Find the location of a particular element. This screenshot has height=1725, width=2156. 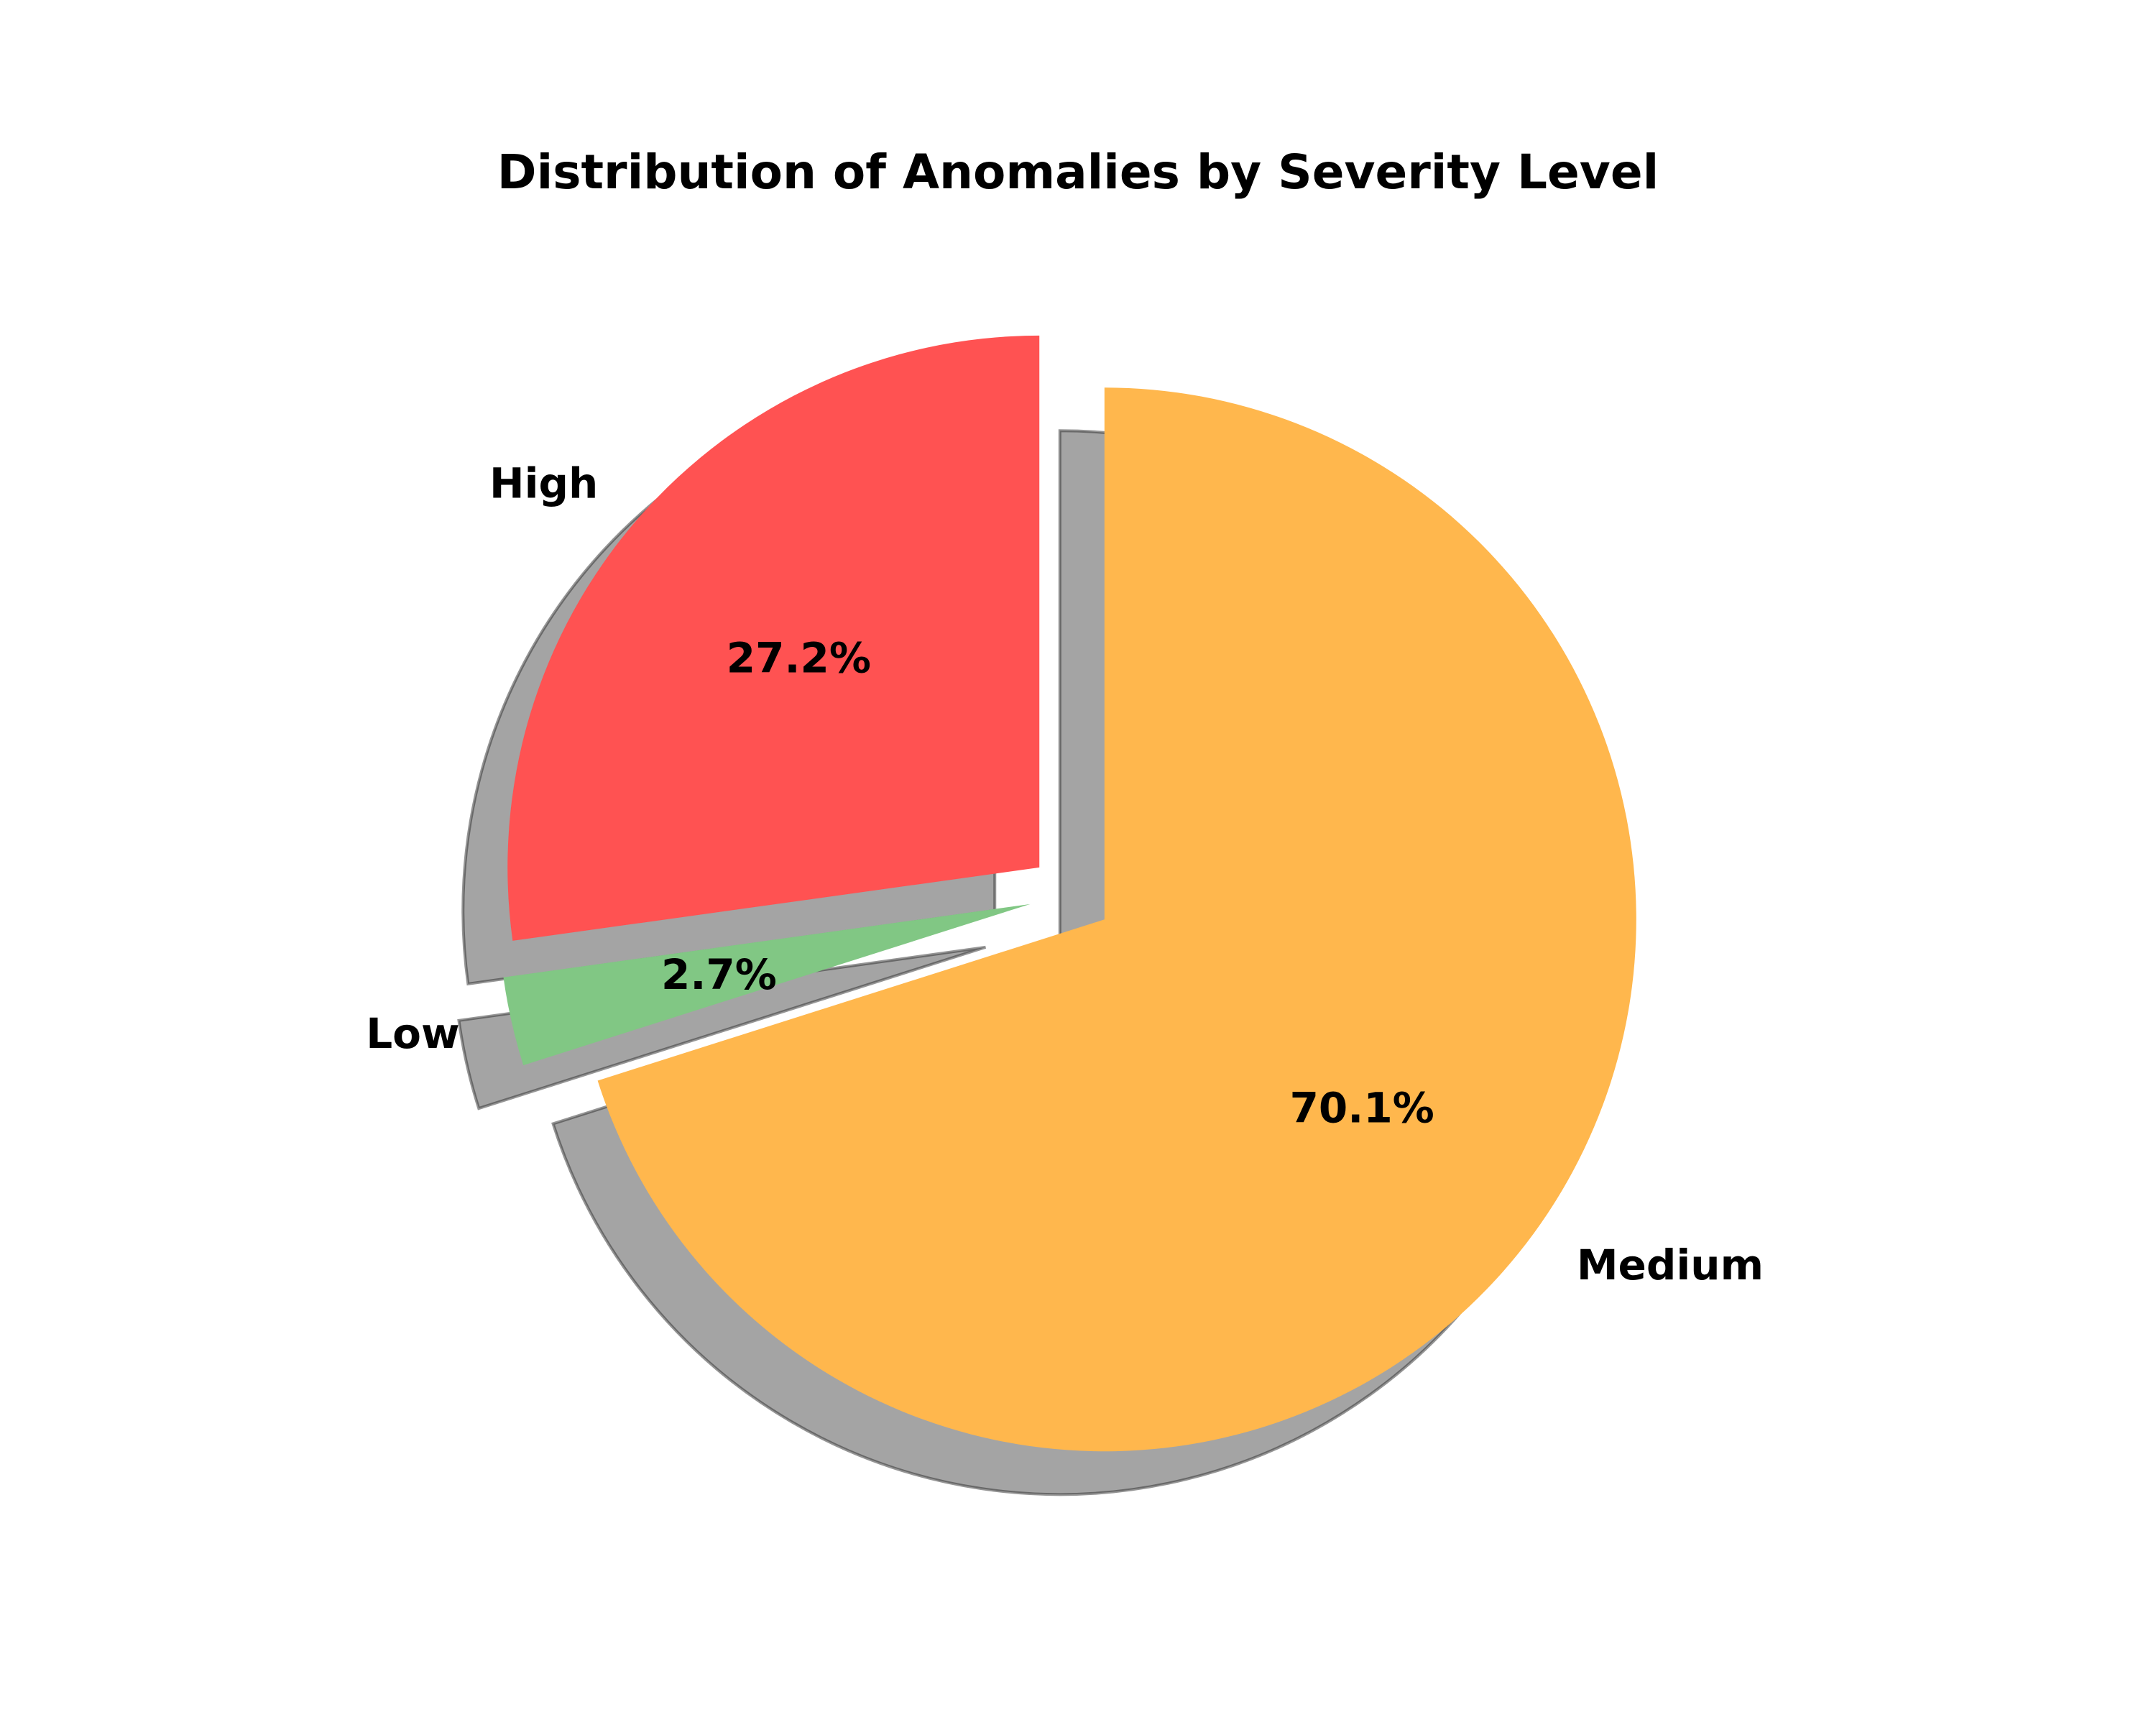

slice-label-high: High is located at coordinates (543, 483).